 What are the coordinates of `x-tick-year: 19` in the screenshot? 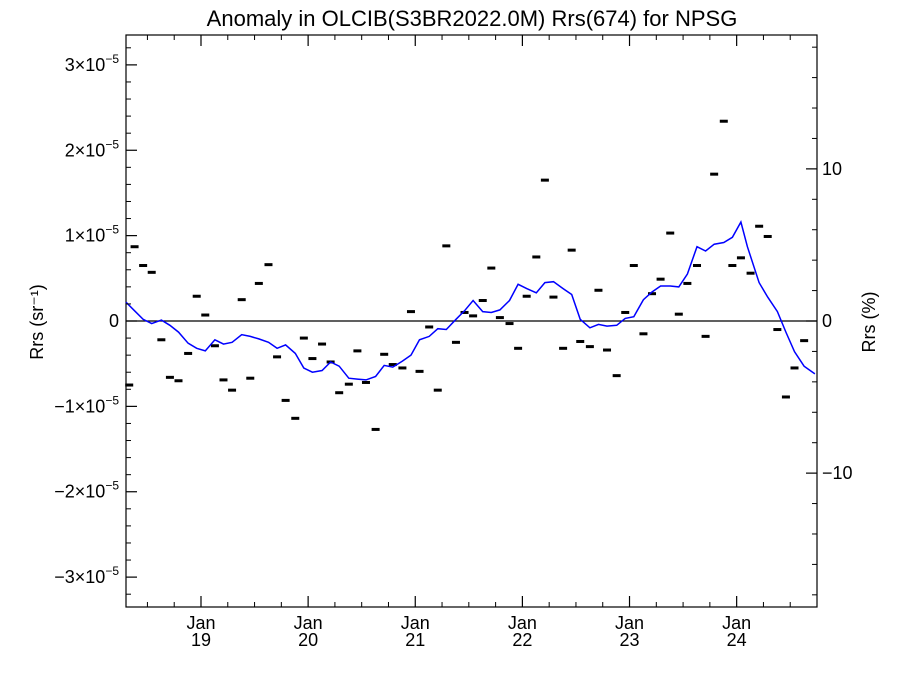 It's located at (201, 640).